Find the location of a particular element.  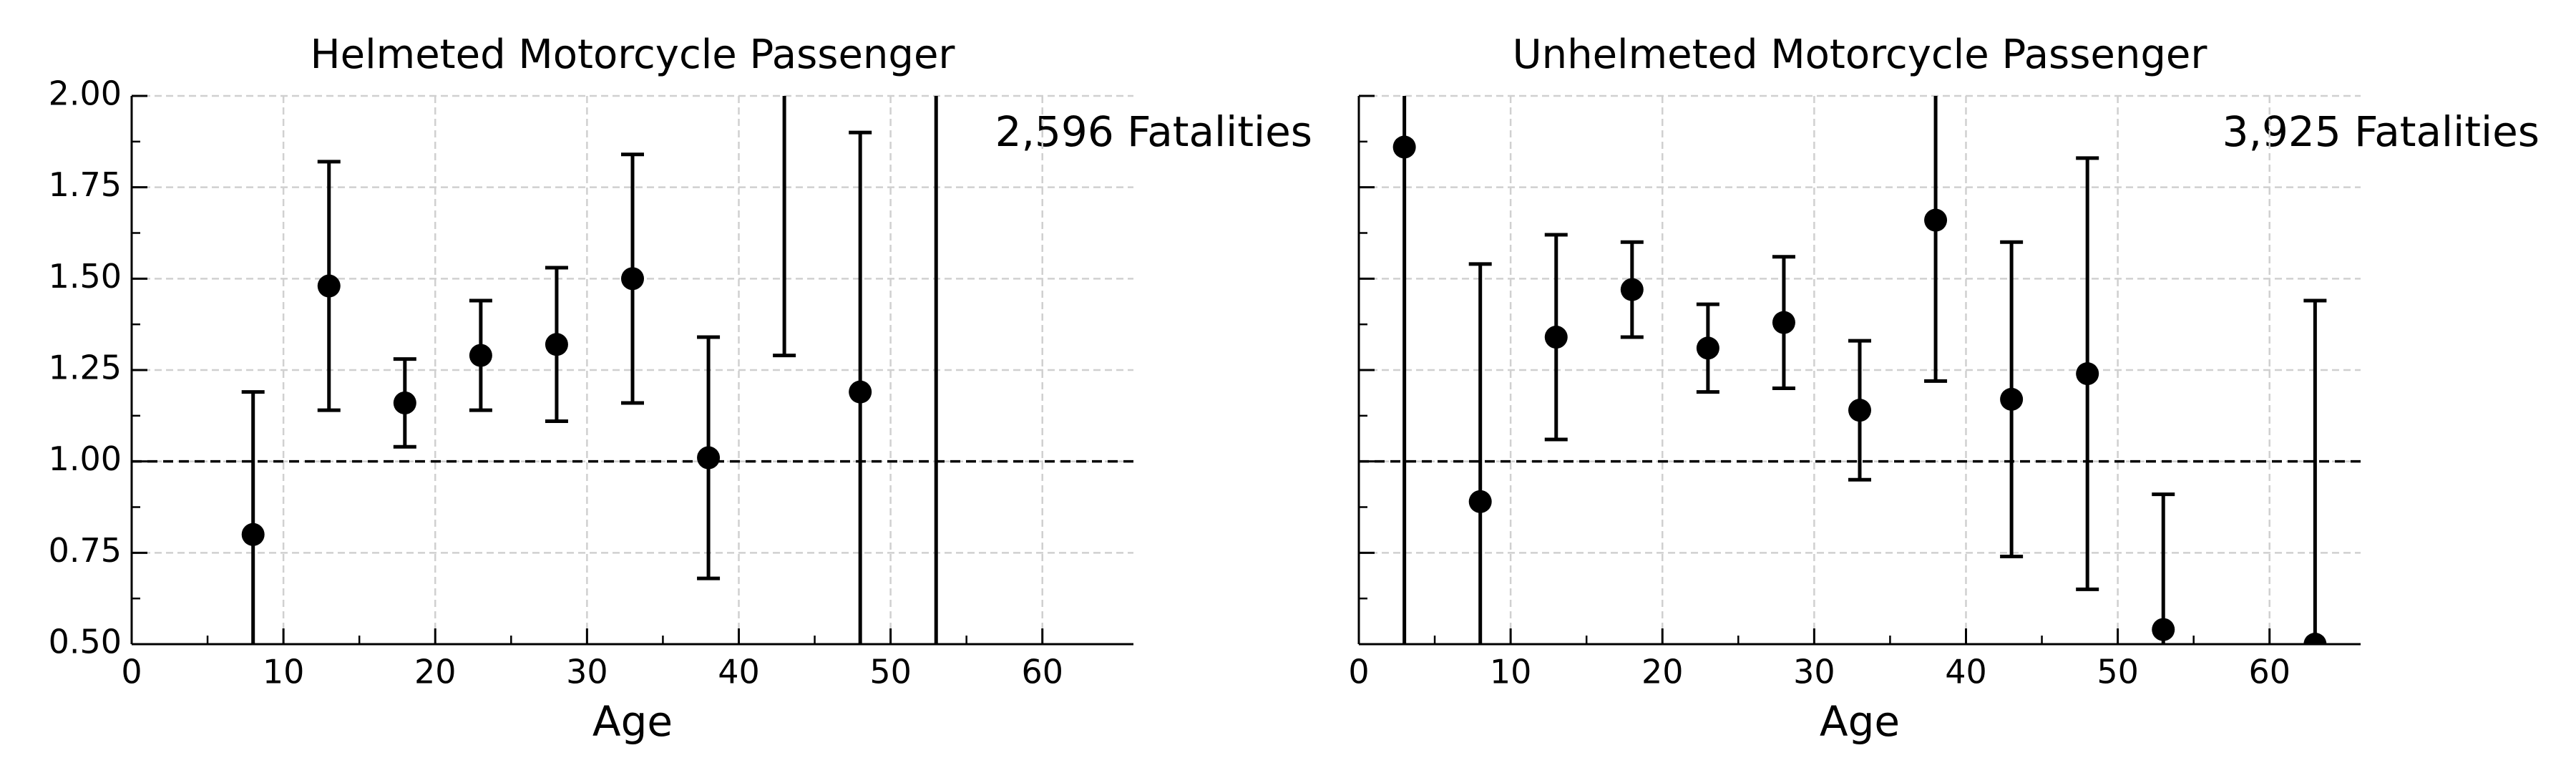

annotation: 2,596 Fatalities is located at coordinates (1153, 131).